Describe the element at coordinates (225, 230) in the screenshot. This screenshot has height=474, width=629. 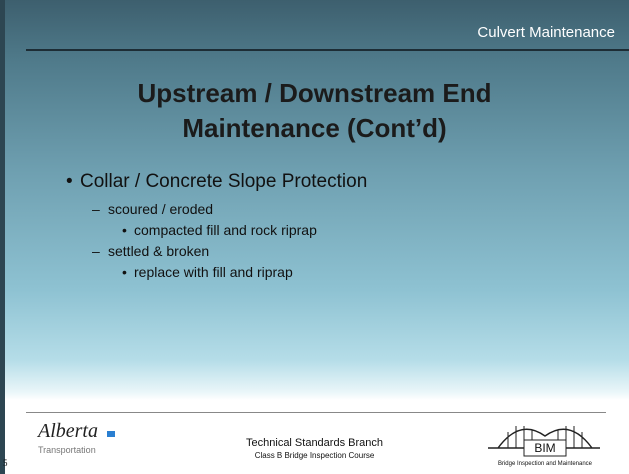
I see `bullet-text: compacted fill and rock riprap` at that location.